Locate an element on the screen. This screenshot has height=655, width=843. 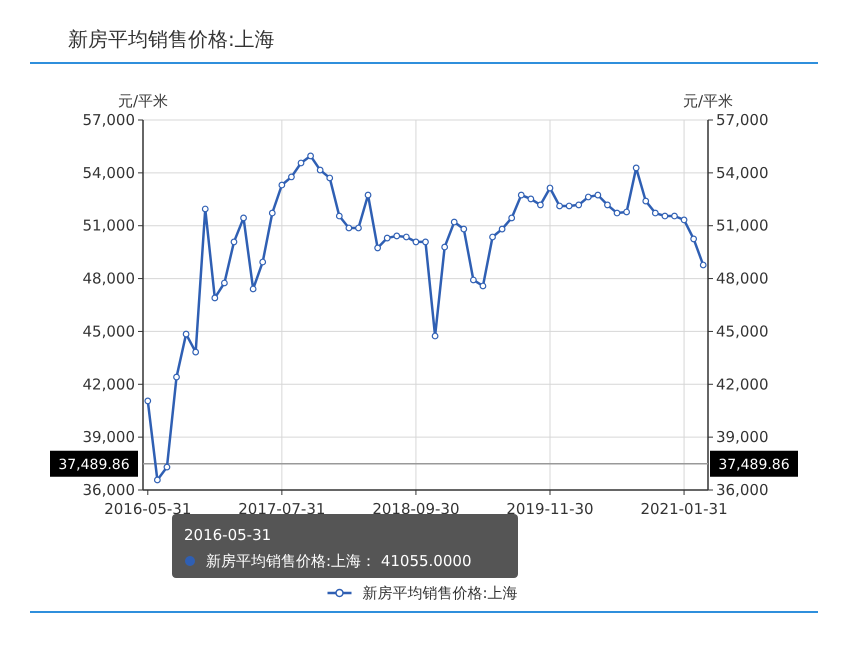
x-tick-label: 2016-05-31 is located at coordinates (148, 509).